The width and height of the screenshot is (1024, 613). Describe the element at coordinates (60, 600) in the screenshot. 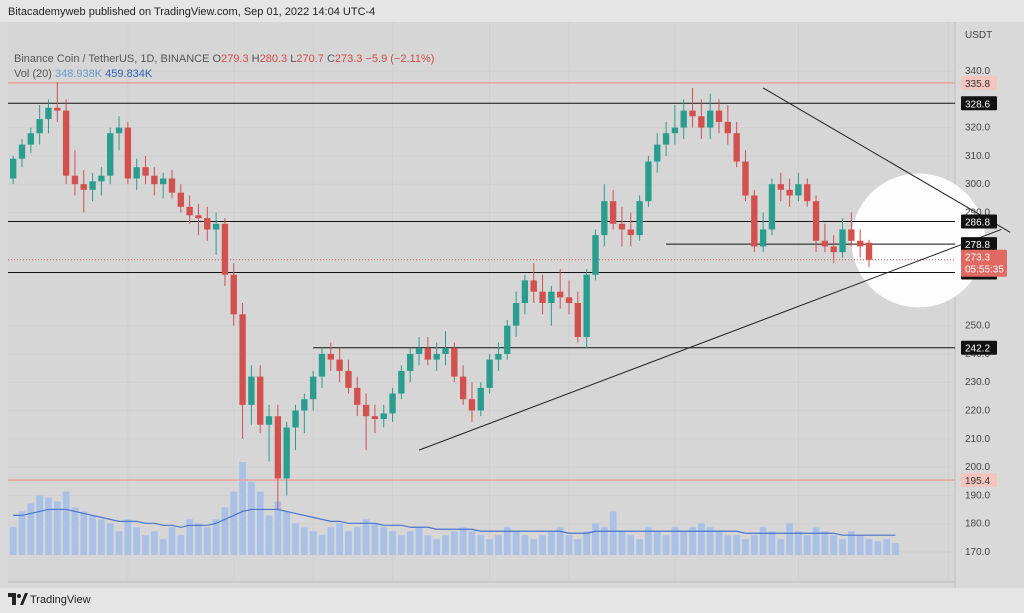

I see `footer-brand: TradingView` at that location.